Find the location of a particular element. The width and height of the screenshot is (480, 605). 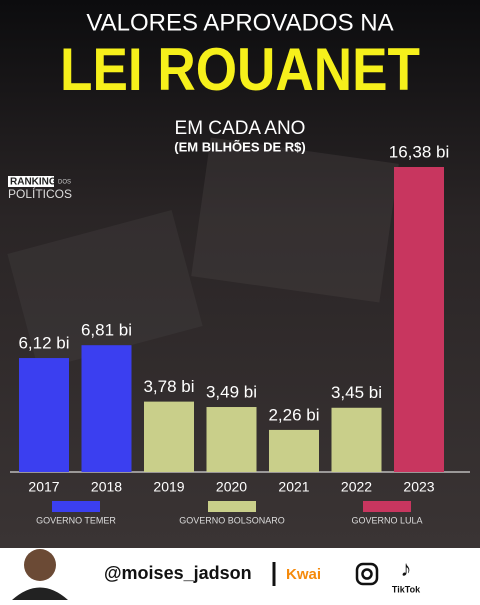

x-tick-label: 2023 is located at coordinates (418, 487).